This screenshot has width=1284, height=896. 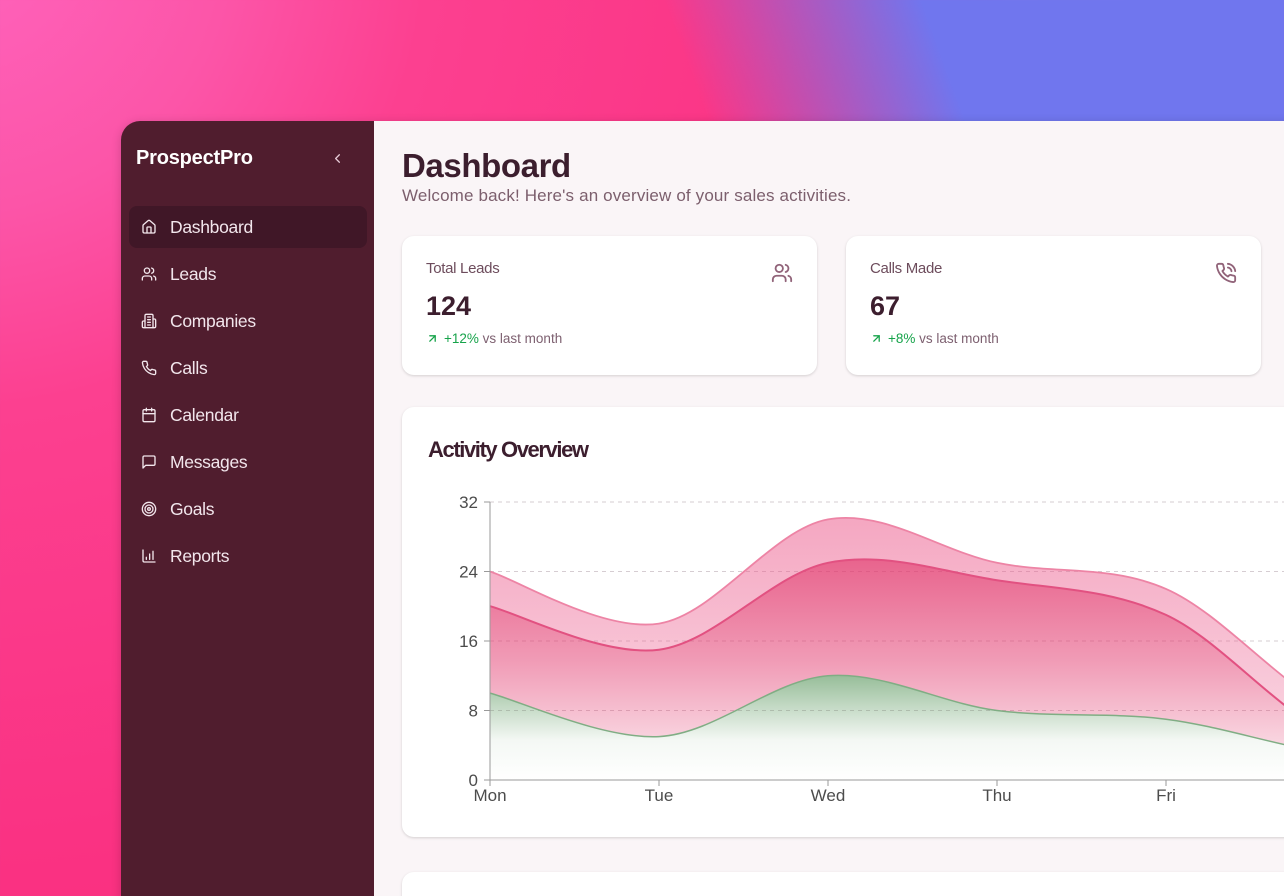 I want to click on svg-text: Wed, so click(x=828, y=795).